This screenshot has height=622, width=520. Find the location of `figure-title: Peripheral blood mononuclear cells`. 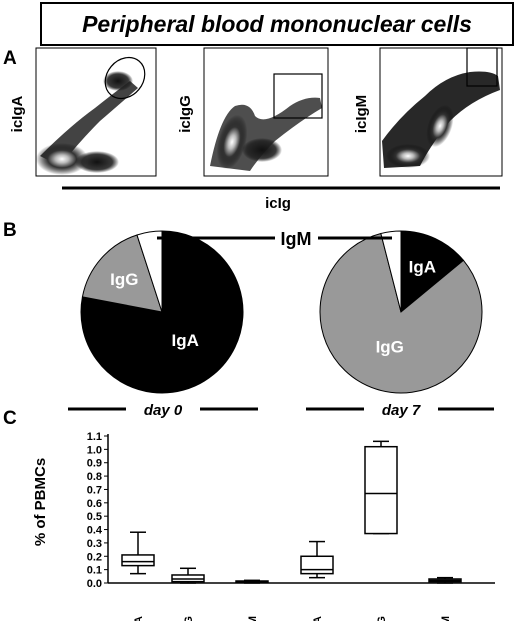

figure-title: Peripheral blood mononuclear cells is located at coordinates (277, 23).